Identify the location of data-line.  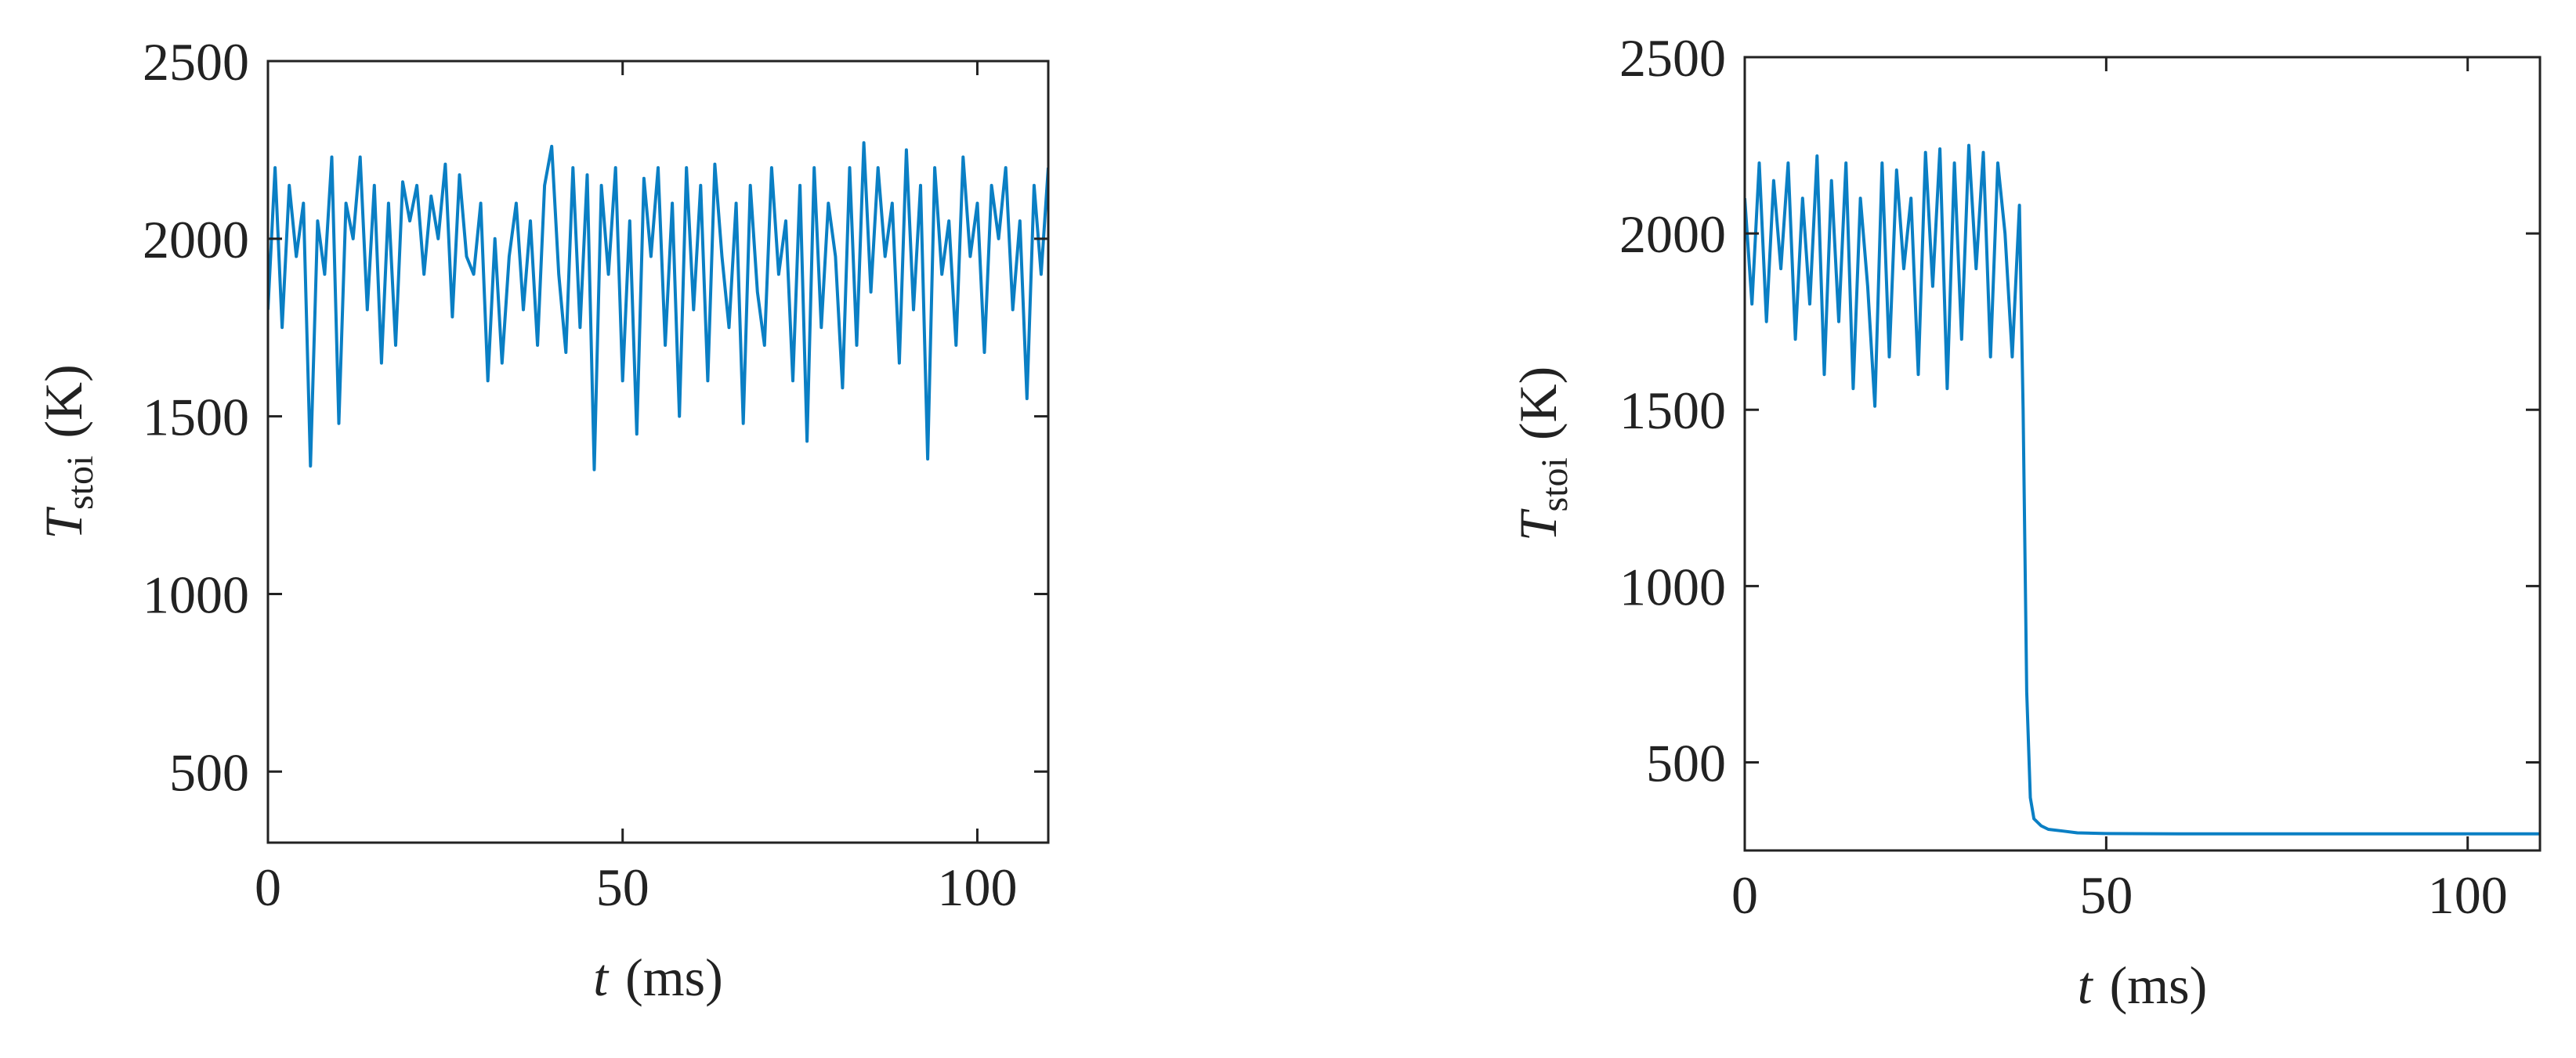
(658, 306).